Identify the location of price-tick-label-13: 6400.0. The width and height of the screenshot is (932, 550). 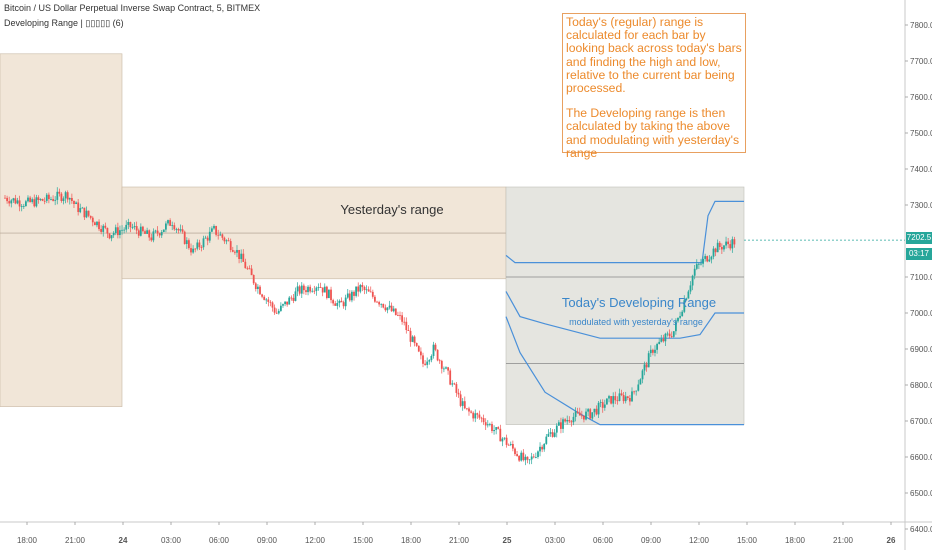
(921, 529).